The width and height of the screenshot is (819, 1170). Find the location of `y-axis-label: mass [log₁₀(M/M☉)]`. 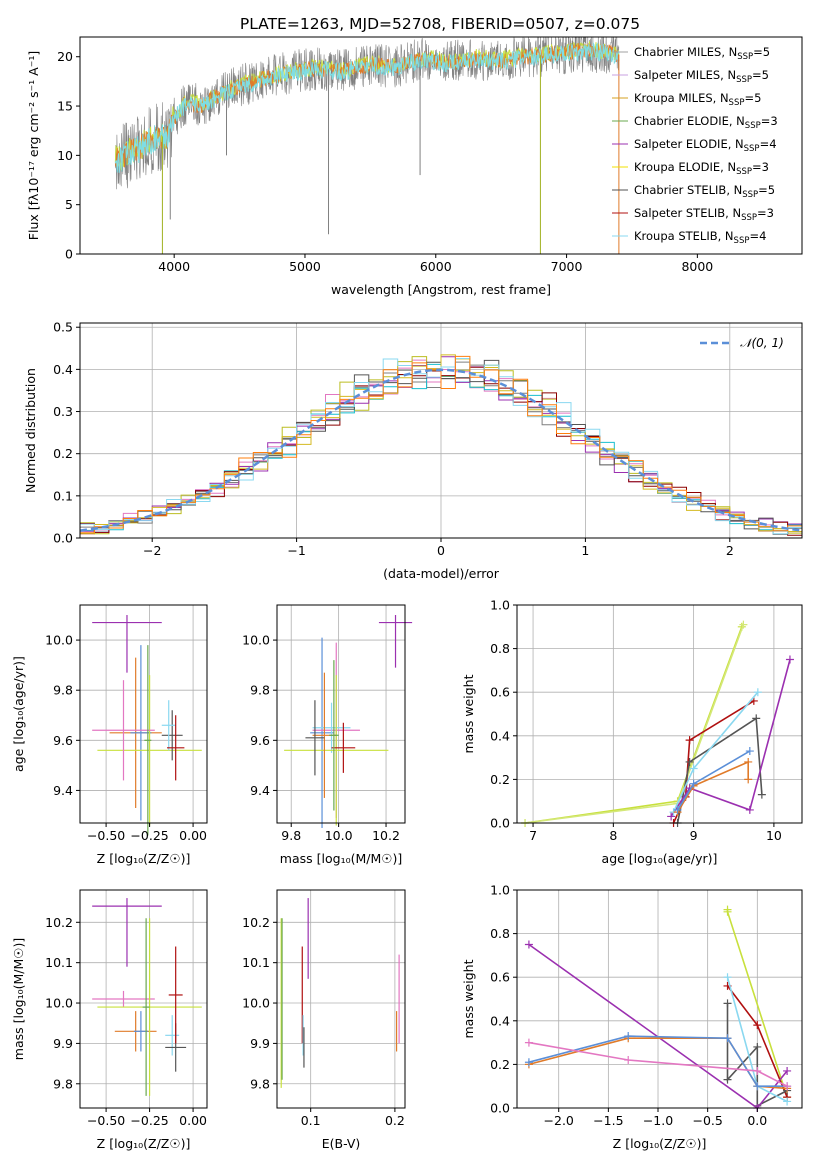

y-axis-label: mass [log₁₀(M/M☉)] is located at coordinates (18, 999).